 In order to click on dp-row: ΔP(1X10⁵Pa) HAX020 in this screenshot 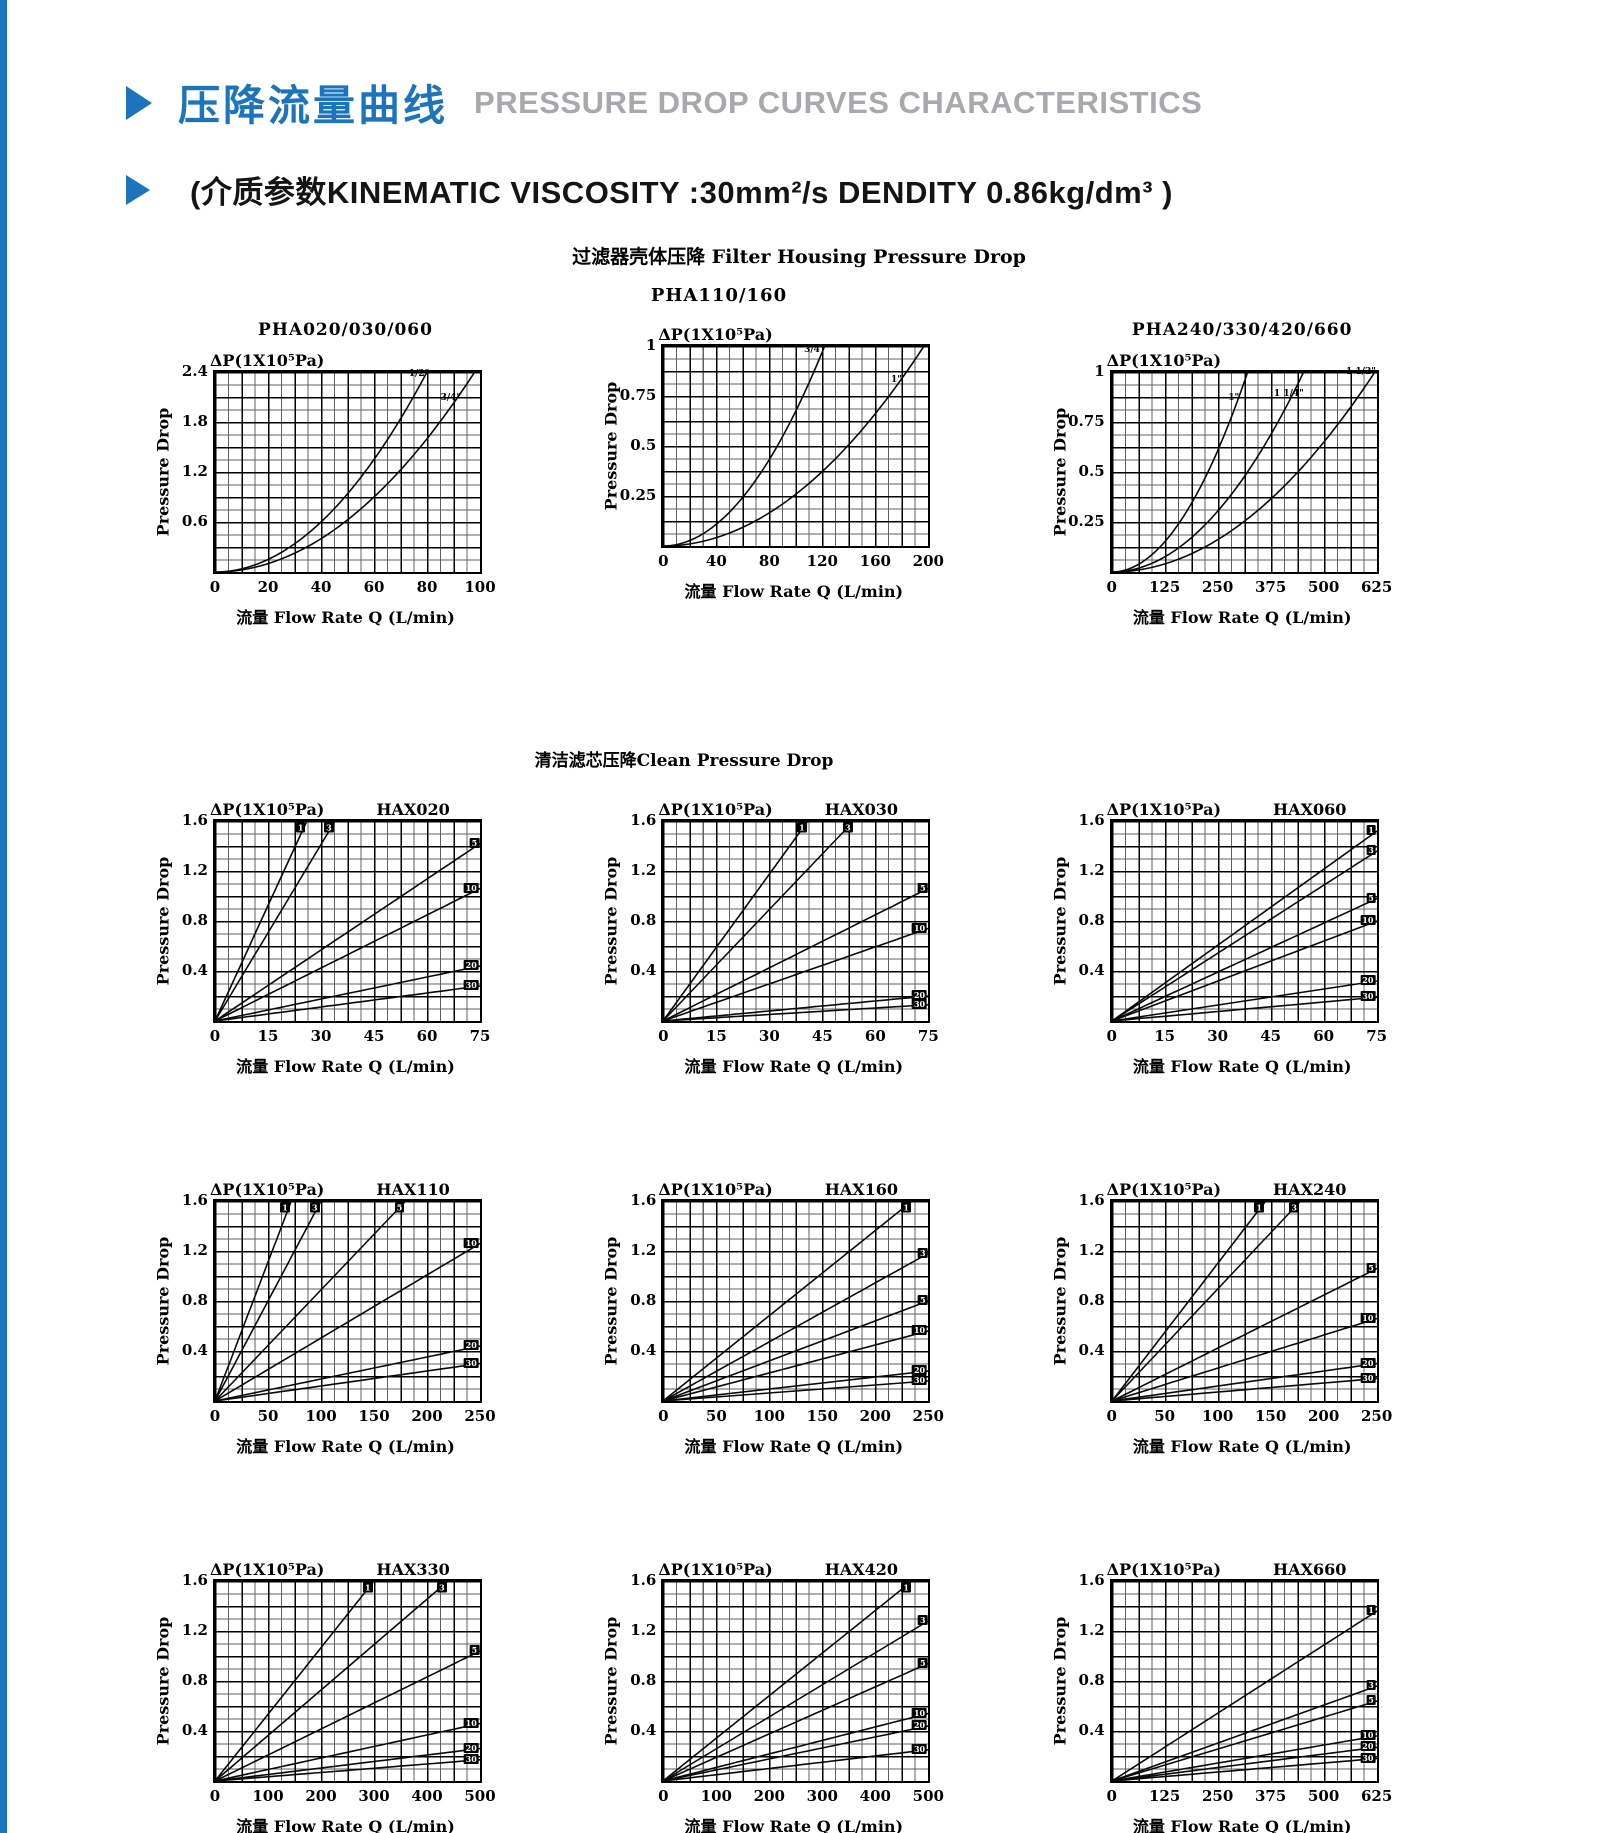, I will do `click(343, 807)`.